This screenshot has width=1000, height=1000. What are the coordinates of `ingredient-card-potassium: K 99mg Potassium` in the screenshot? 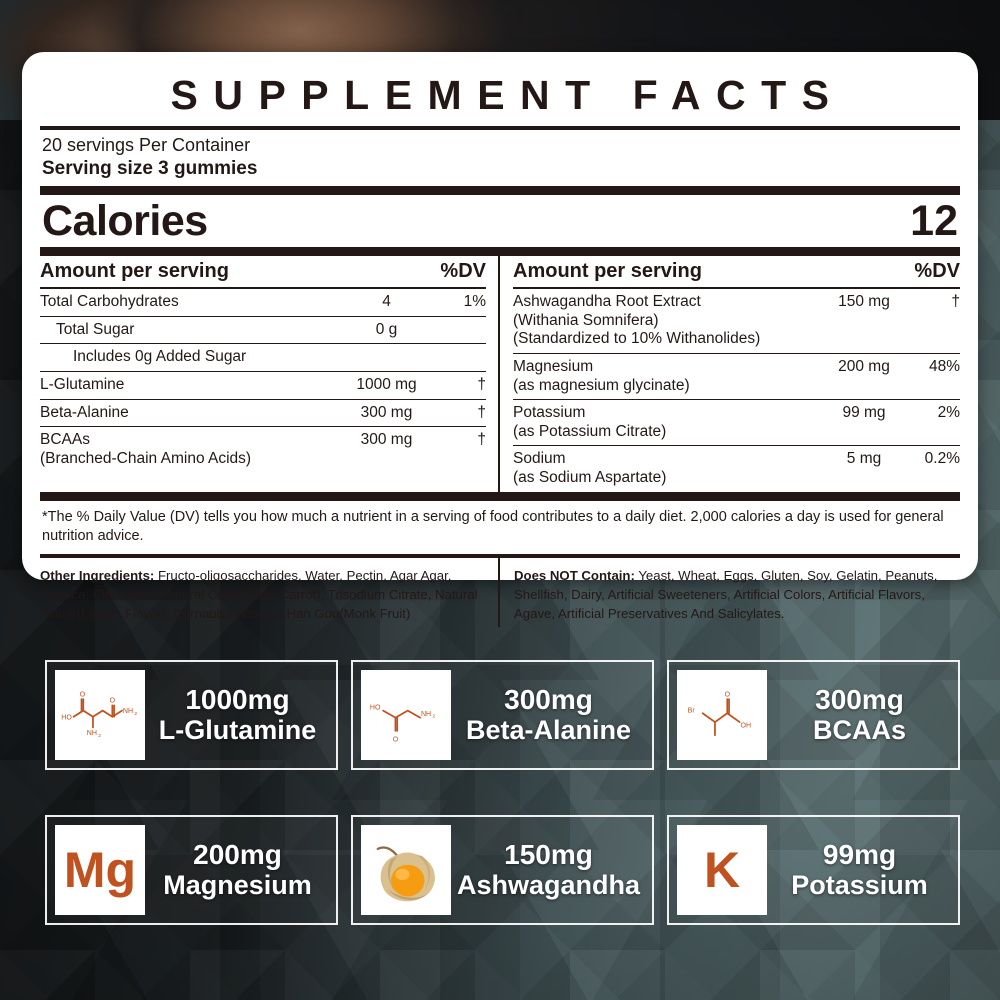 It's located at (813, 870).